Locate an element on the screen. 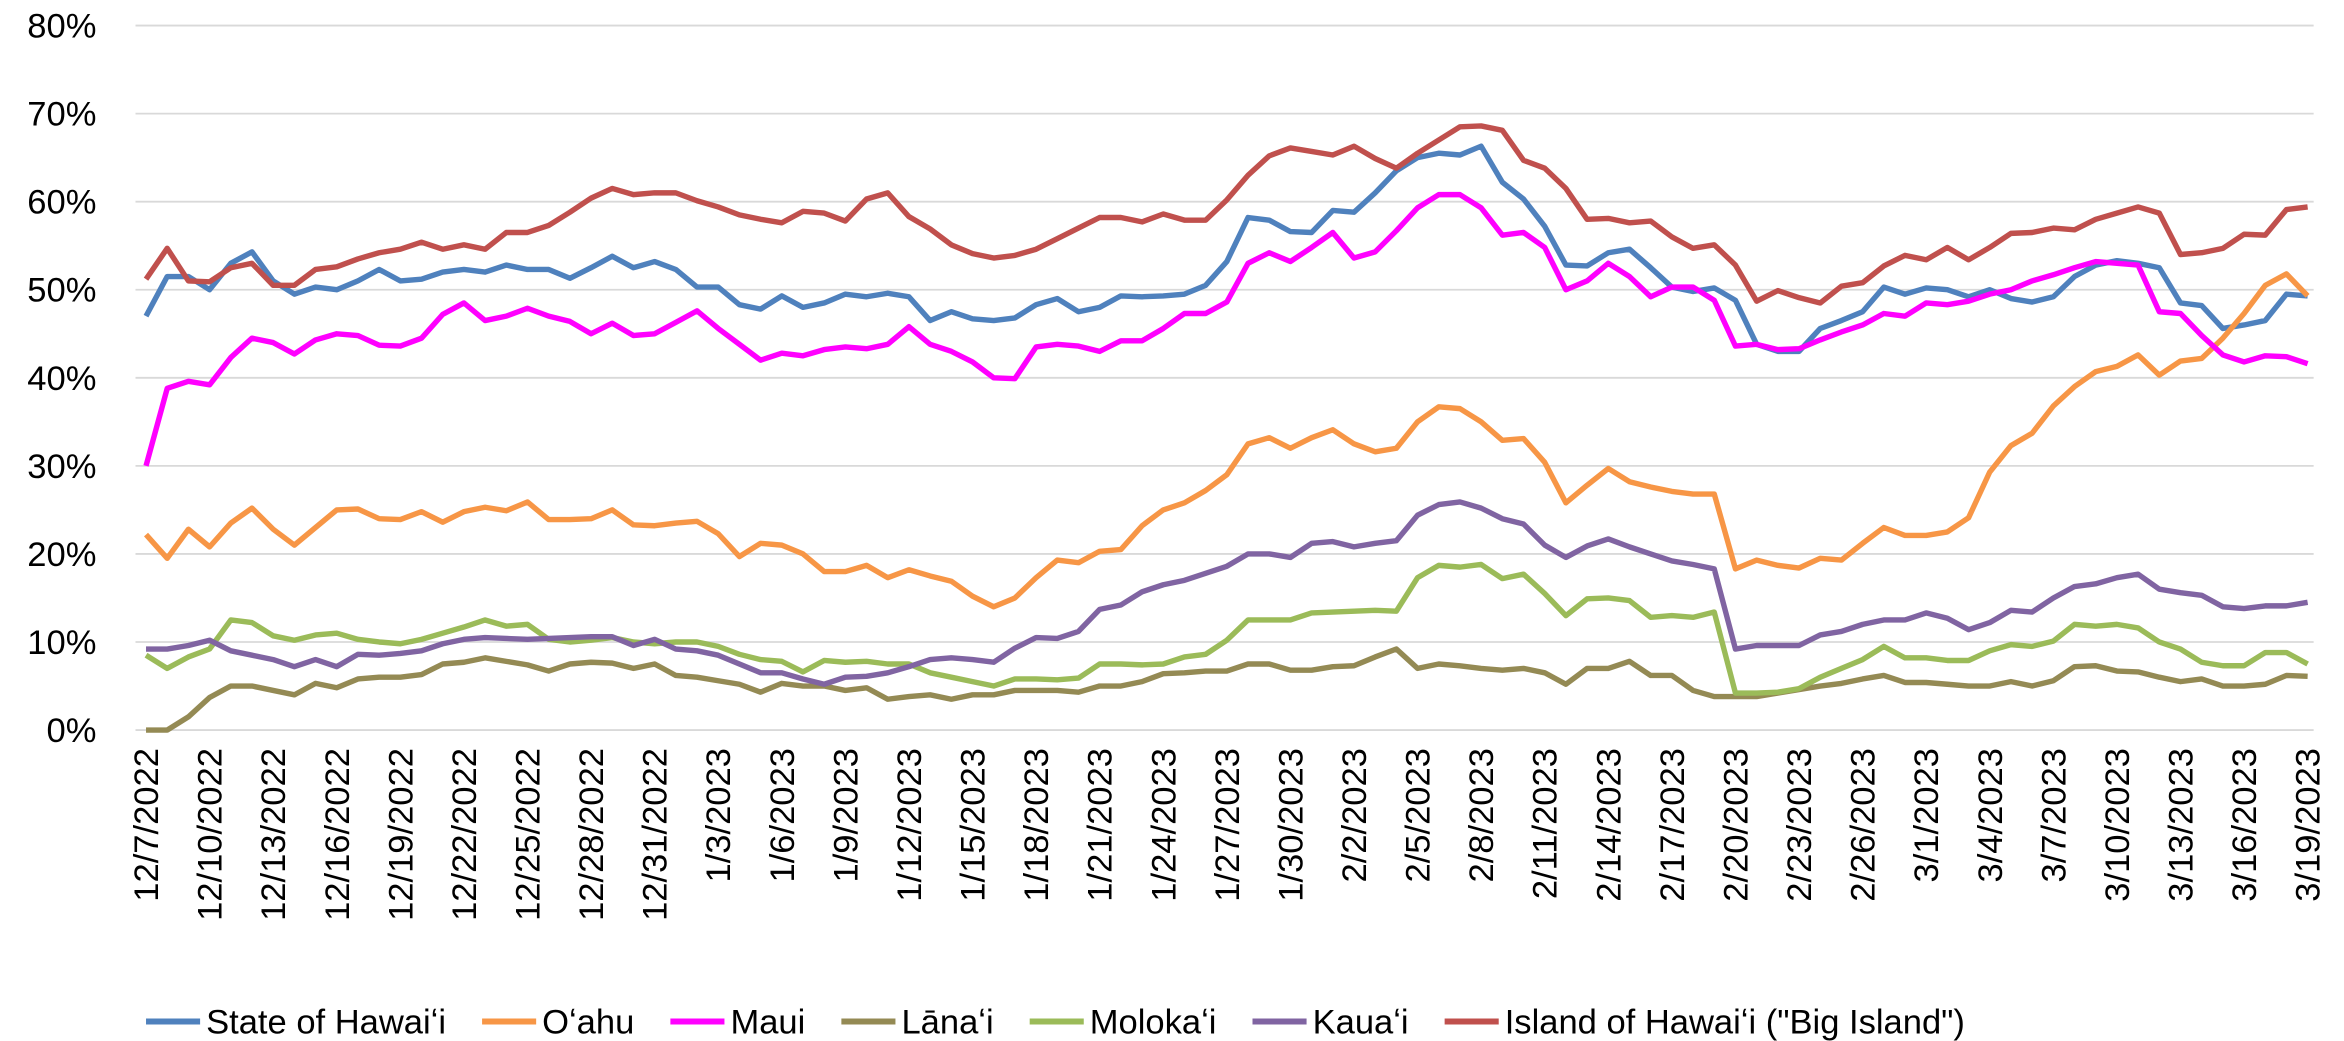  legend-label: Molokaʻi is located at coordinates (1153, 1022).